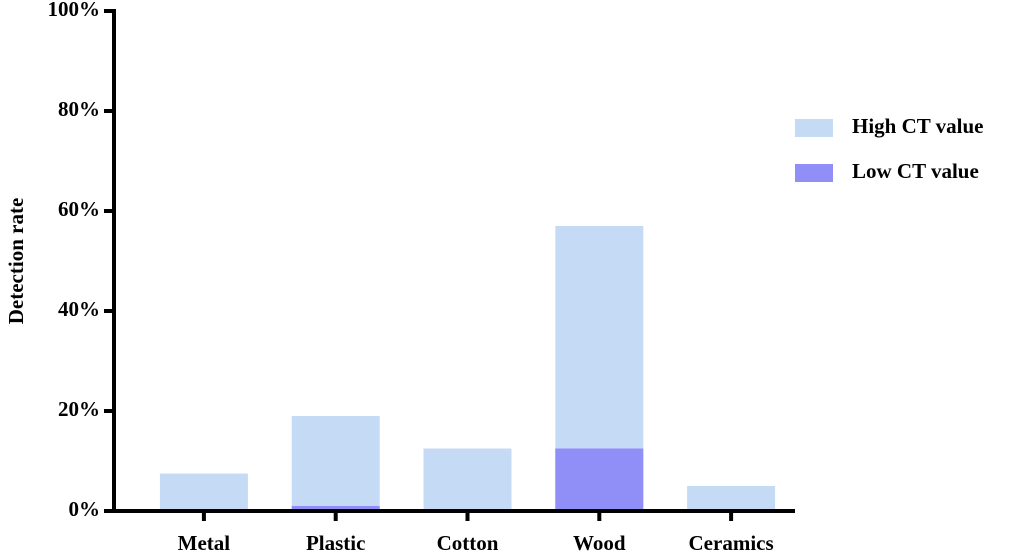 This screenshot has width=1021, height=557. I want to click on x-tick-label: Ceramics, so click(731, 543).